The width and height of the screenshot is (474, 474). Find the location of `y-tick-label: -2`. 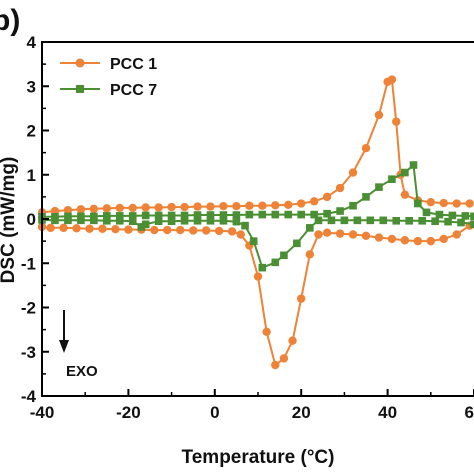

y-tick-label: -2 is located at coordinates (28, 308).